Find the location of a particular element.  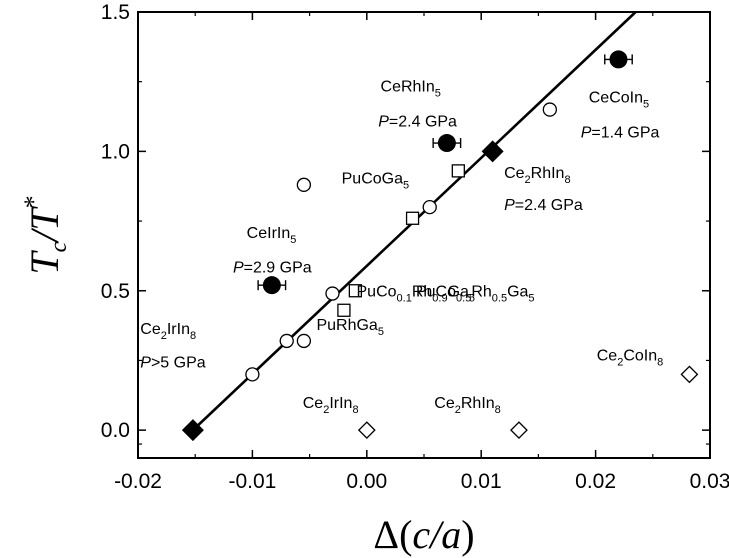

x-axis-title-prefix: Δ( is located at coordinates (392, 534).